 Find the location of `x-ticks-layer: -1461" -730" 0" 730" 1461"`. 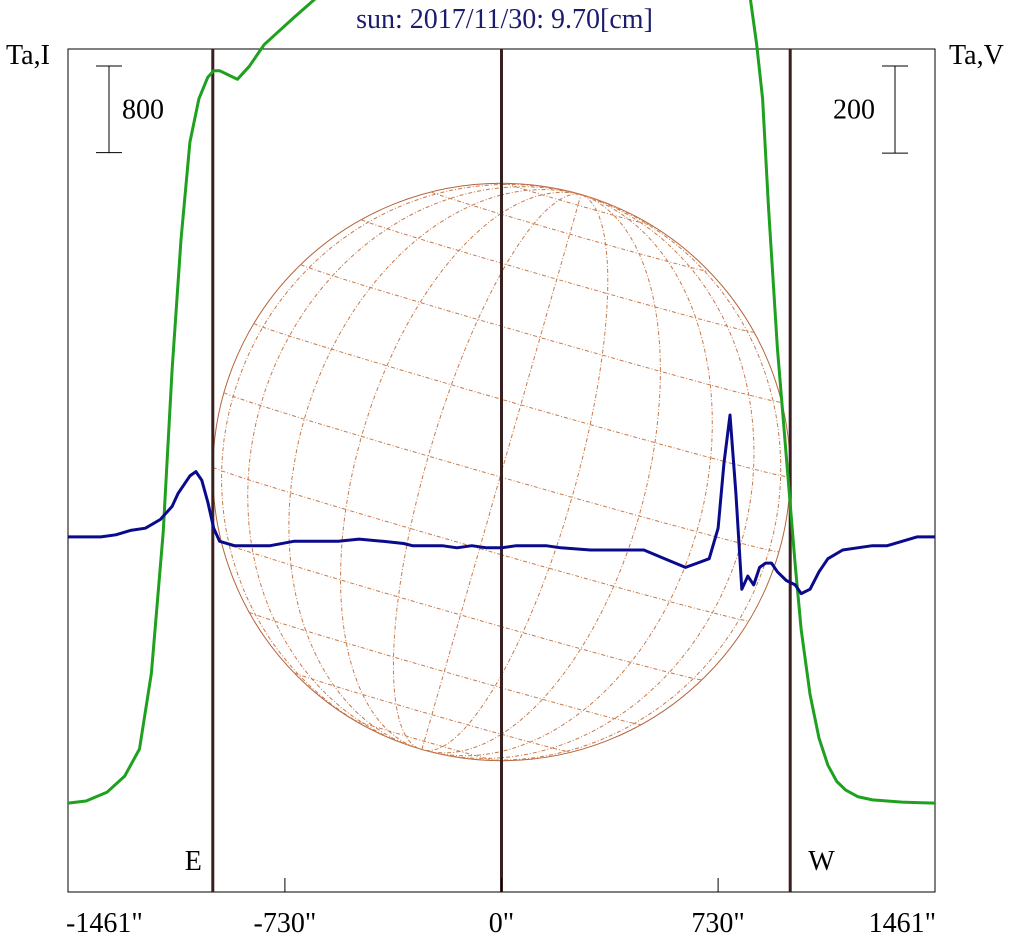

x-ticks-layer: -1461" -730" 0" 730" 1461" is located at coordinates (501, 908).